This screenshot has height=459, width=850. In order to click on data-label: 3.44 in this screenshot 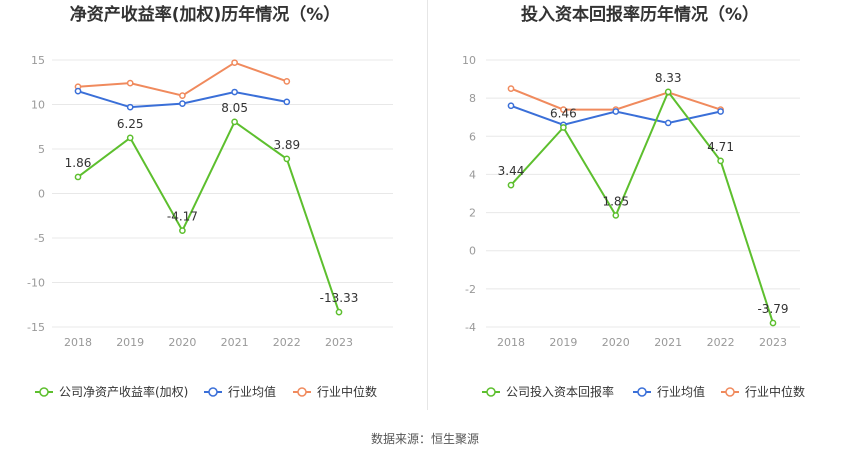, I will do `click(511, 171)`.